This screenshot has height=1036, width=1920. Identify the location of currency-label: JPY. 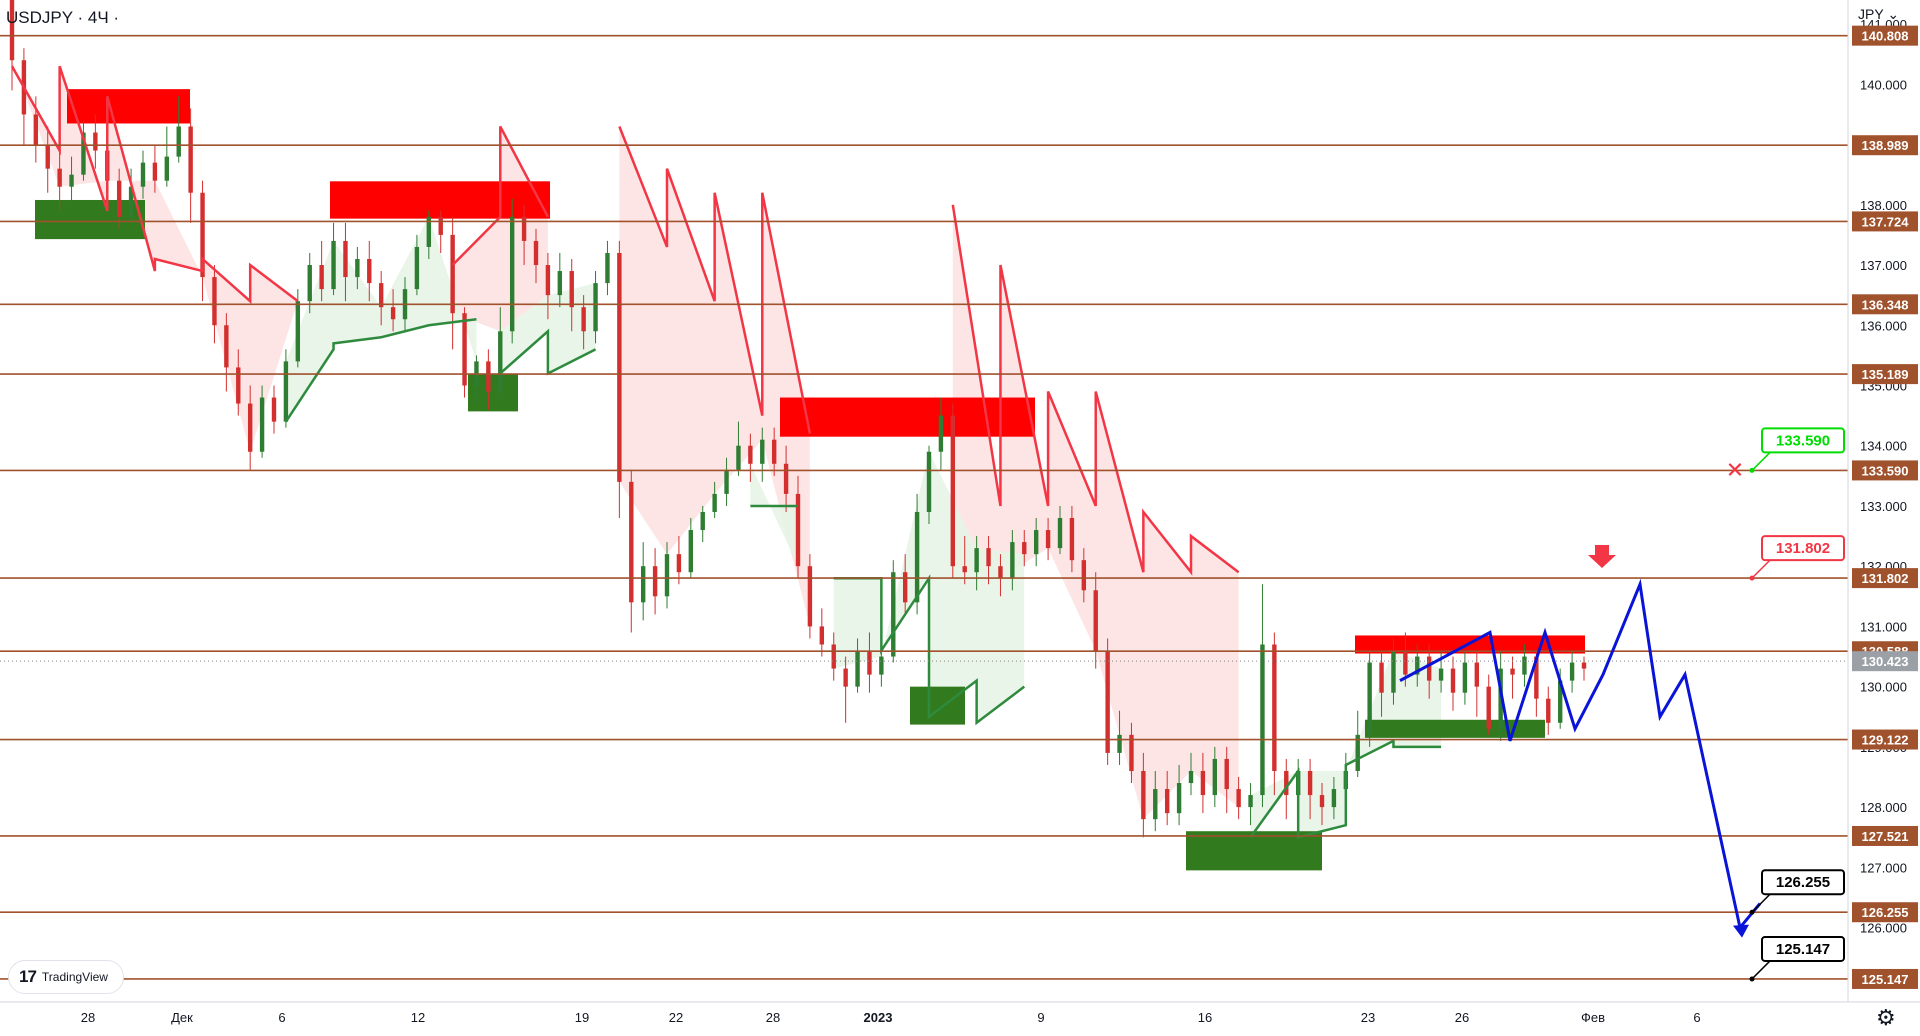
(1871, 14).